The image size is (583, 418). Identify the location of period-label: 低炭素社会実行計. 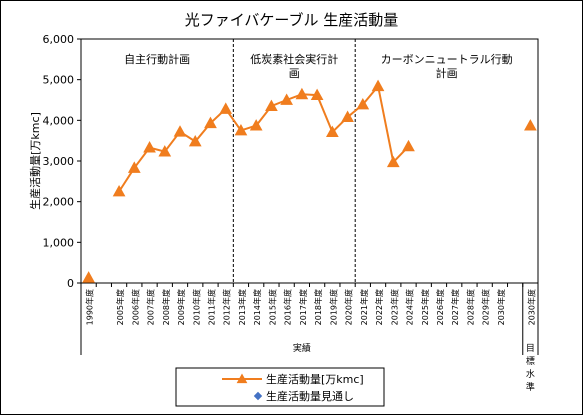
(294, 59).